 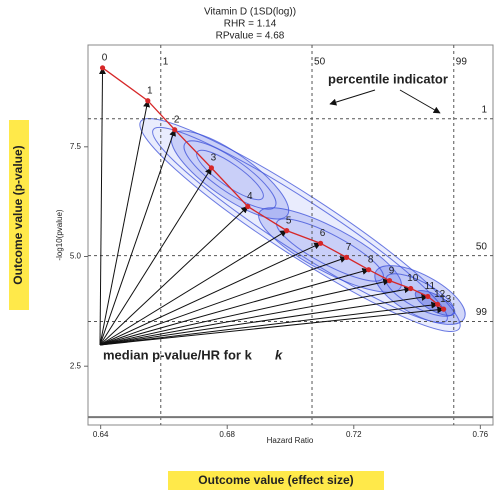 I want to click on y-tick-label: 7.5, so click(x=76, y=146).